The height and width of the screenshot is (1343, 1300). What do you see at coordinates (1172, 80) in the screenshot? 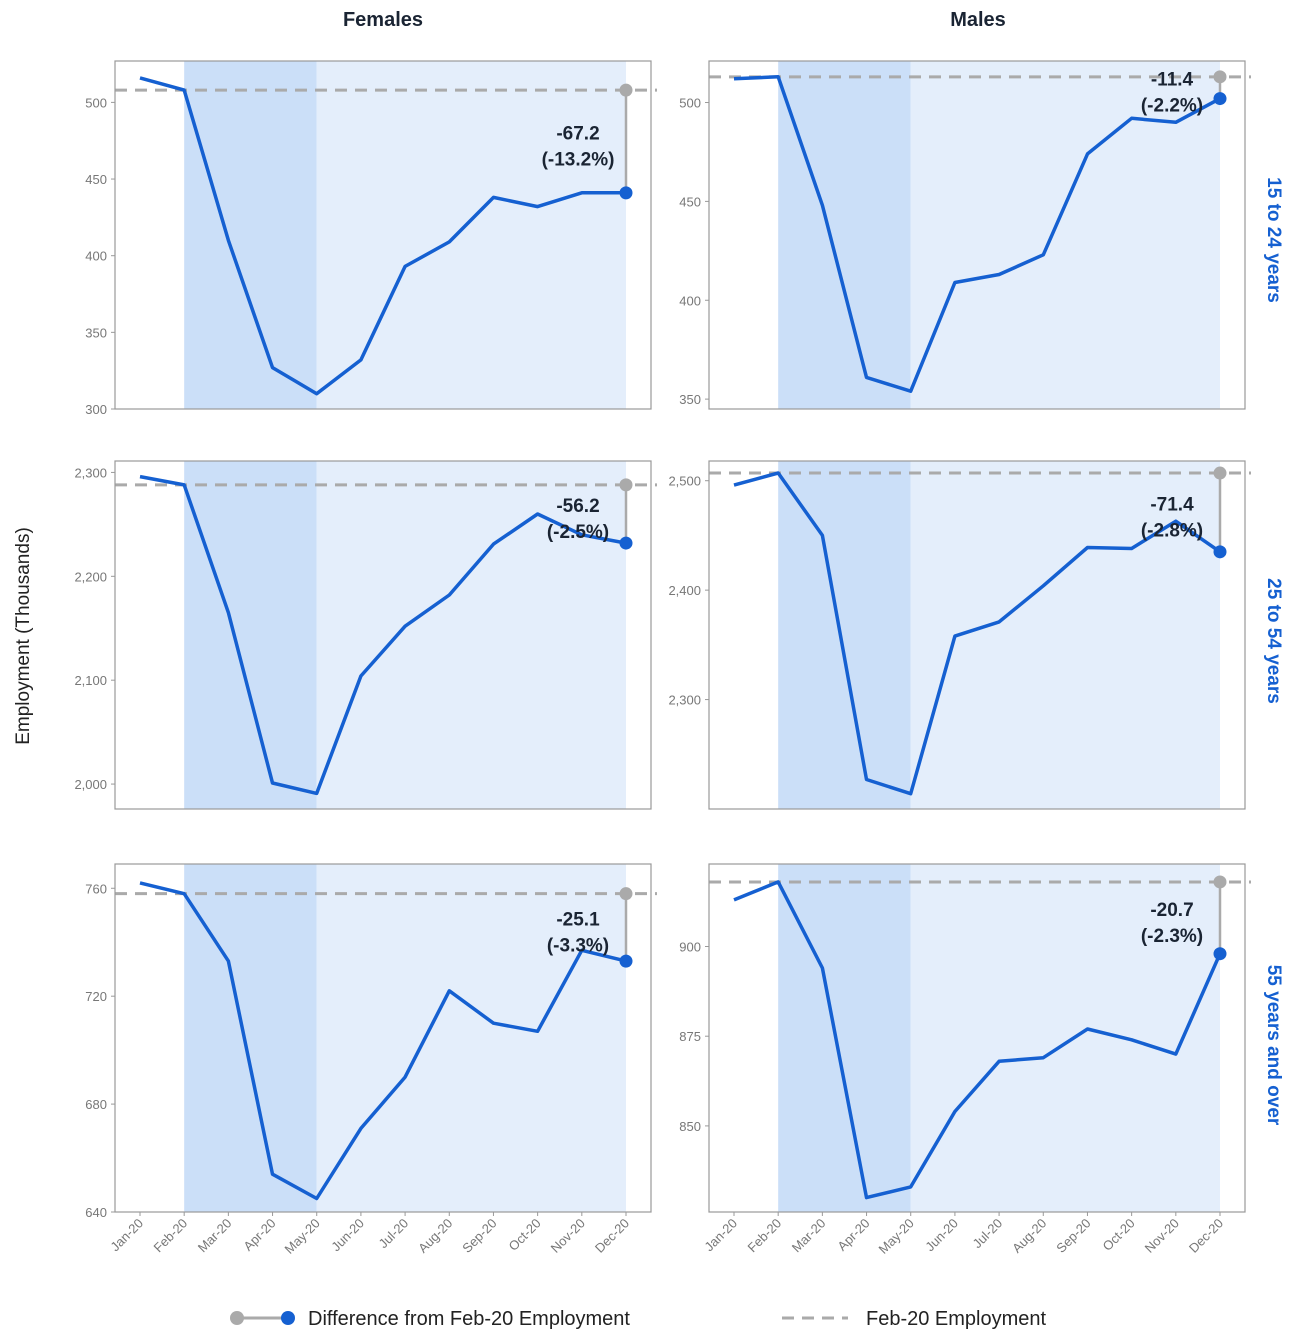
I see `annotation-difference: -11.4` at bounding box center [1172, 80].